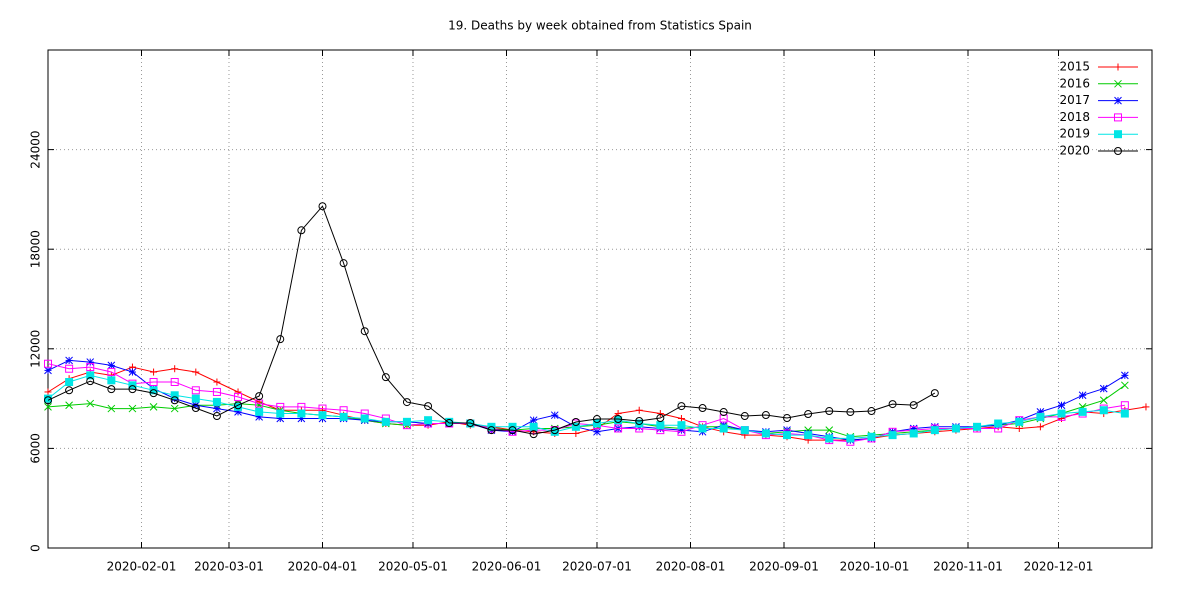 The height and width of the screenshot is (600, 1200). What do you see at coordinates (1074, 67) in the screenshot?
I see `legend-label: 2015` at bounding box center [1074, 67].